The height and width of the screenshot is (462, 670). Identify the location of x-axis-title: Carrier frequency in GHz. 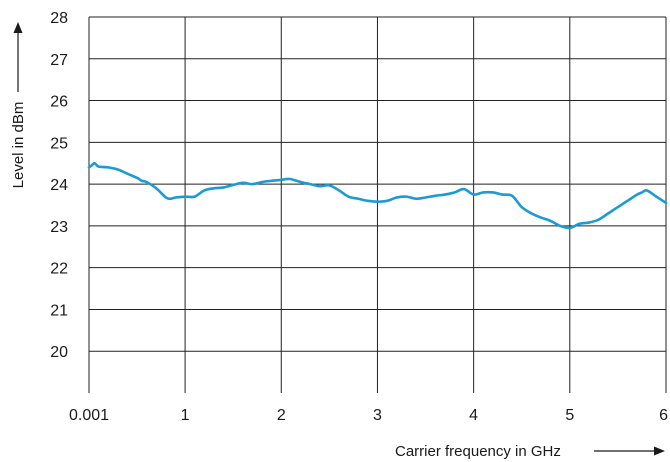
(530, 451).